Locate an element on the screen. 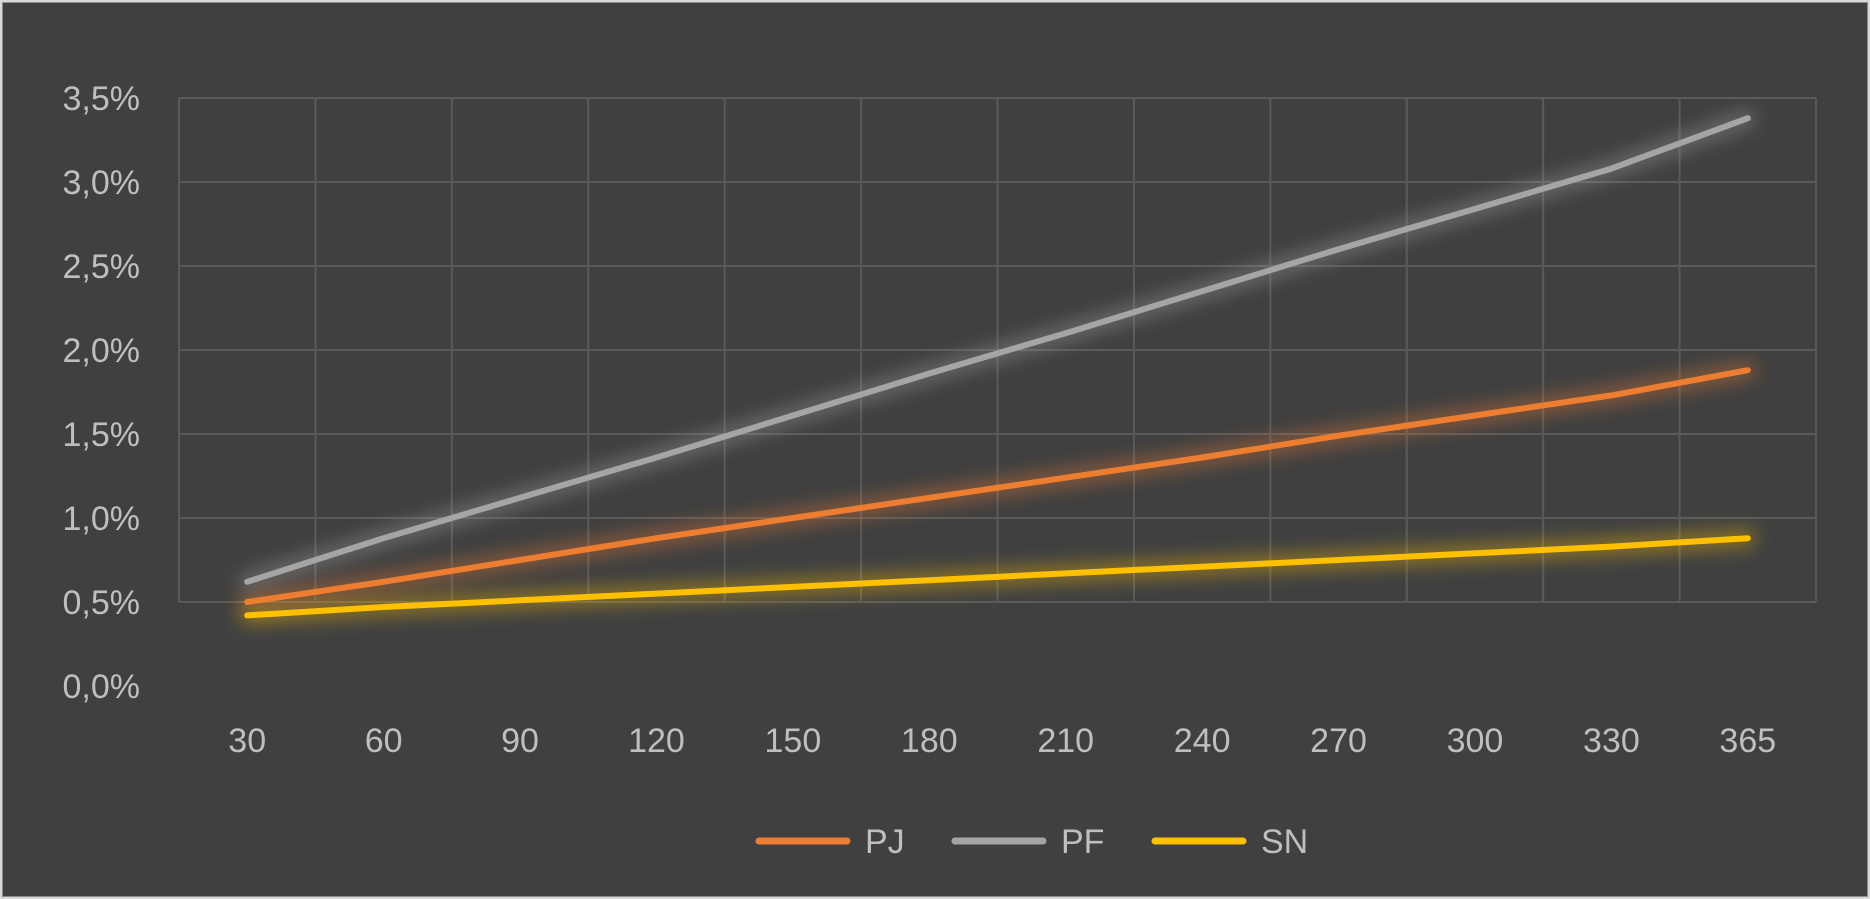 The height and width of the screenshot is (899, 1870). legend-label-pf: PF is located at coordinates (1082, 842).